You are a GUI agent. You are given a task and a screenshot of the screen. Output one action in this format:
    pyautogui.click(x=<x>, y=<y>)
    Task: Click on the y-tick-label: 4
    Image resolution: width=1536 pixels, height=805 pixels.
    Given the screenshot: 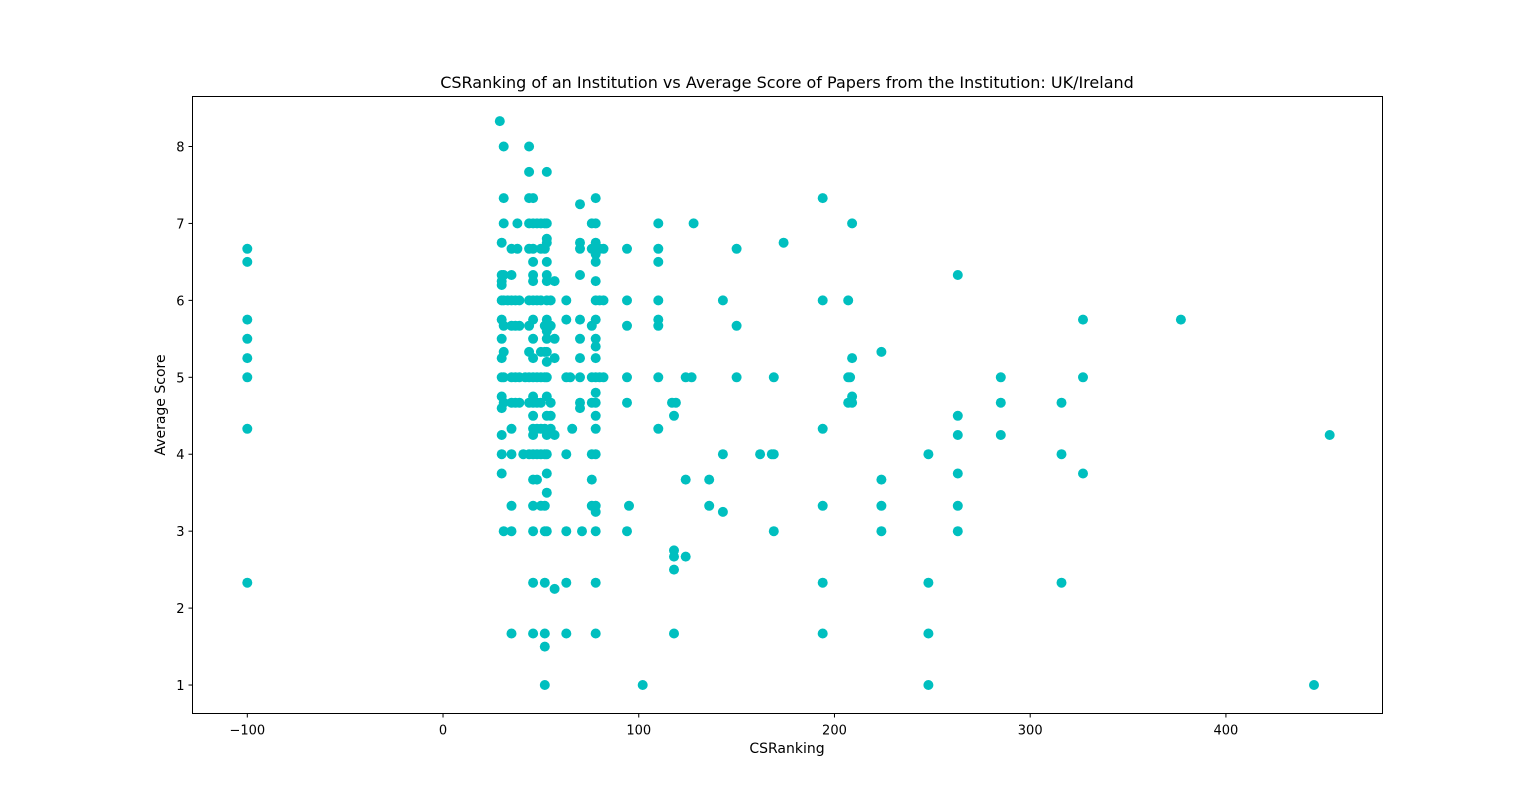 What is the action you would take?
    pyautogui.click(x=180, y=455)
    